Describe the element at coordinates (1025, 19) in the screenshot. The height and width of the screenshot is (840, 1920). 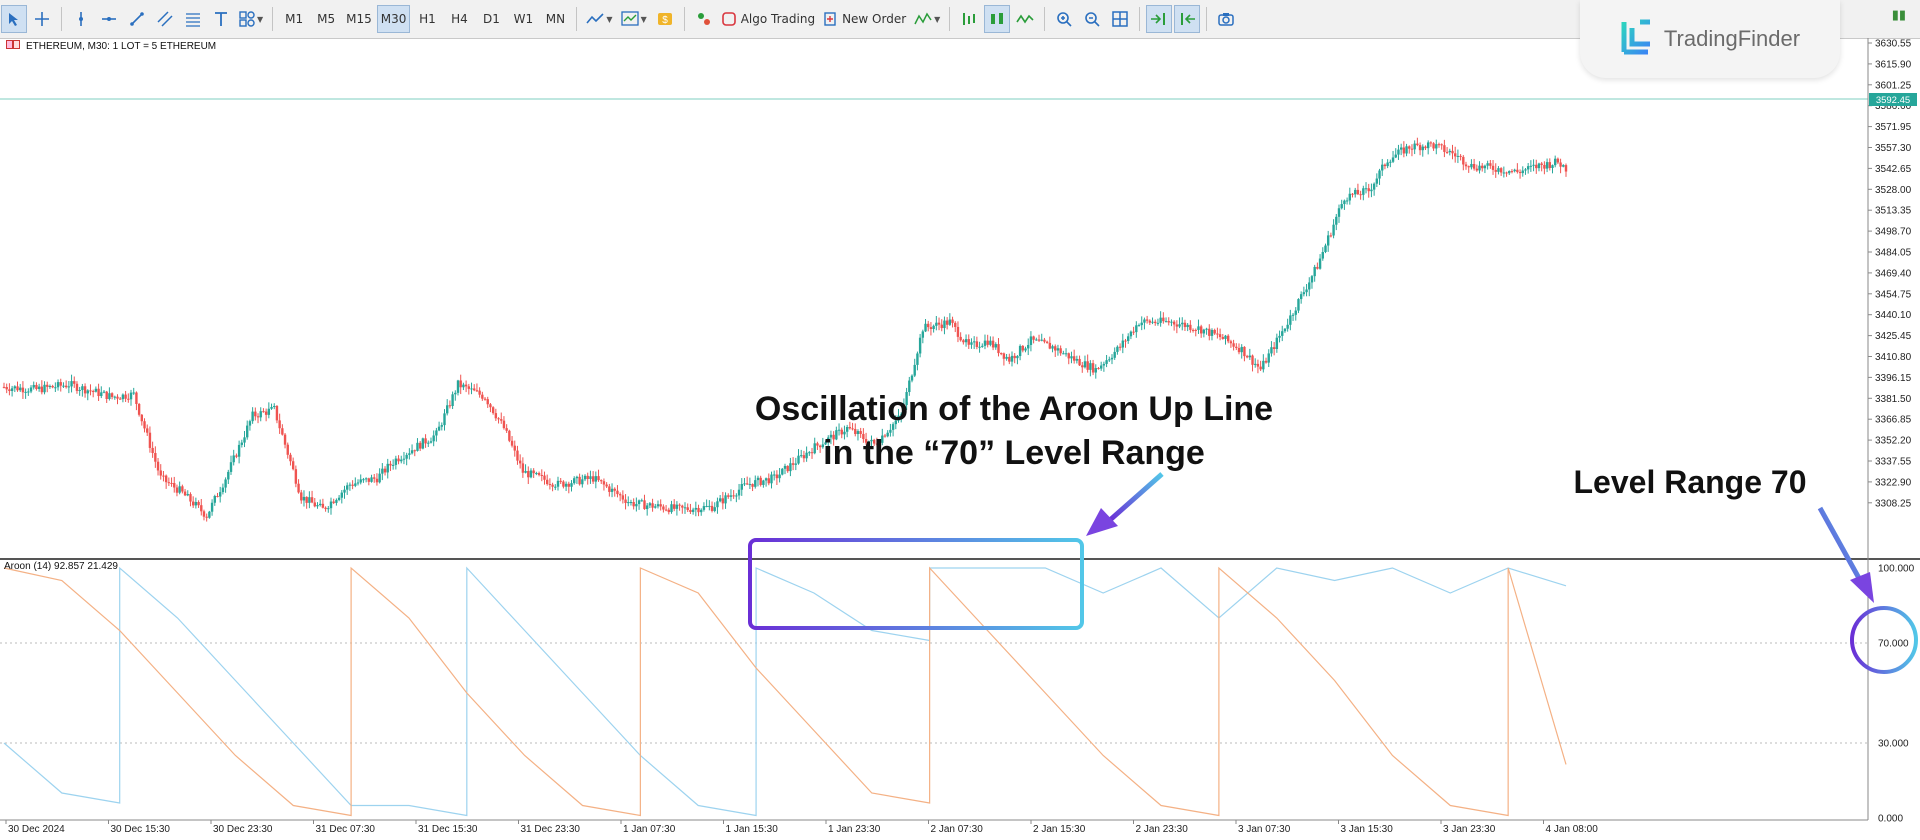
I see `line-chart-button` at that location.